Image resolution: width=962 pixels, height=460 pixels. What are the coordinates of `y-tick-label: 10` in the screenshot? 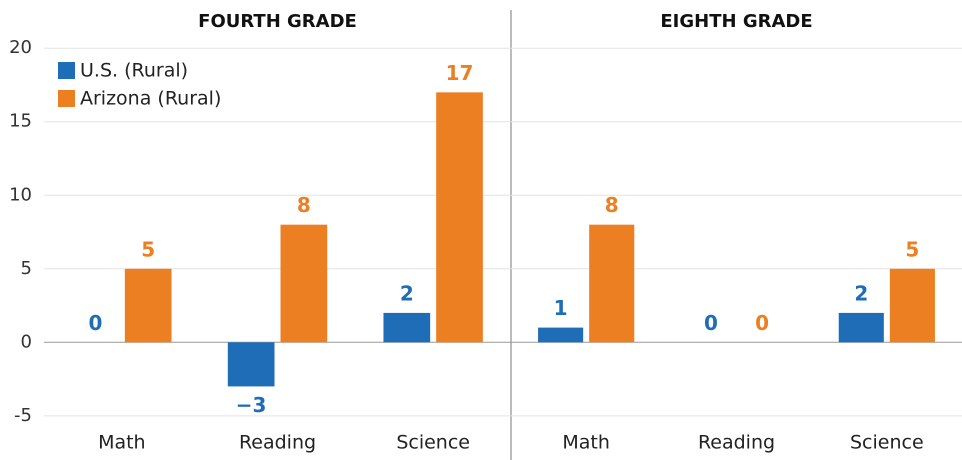 It's located at (20, 194).